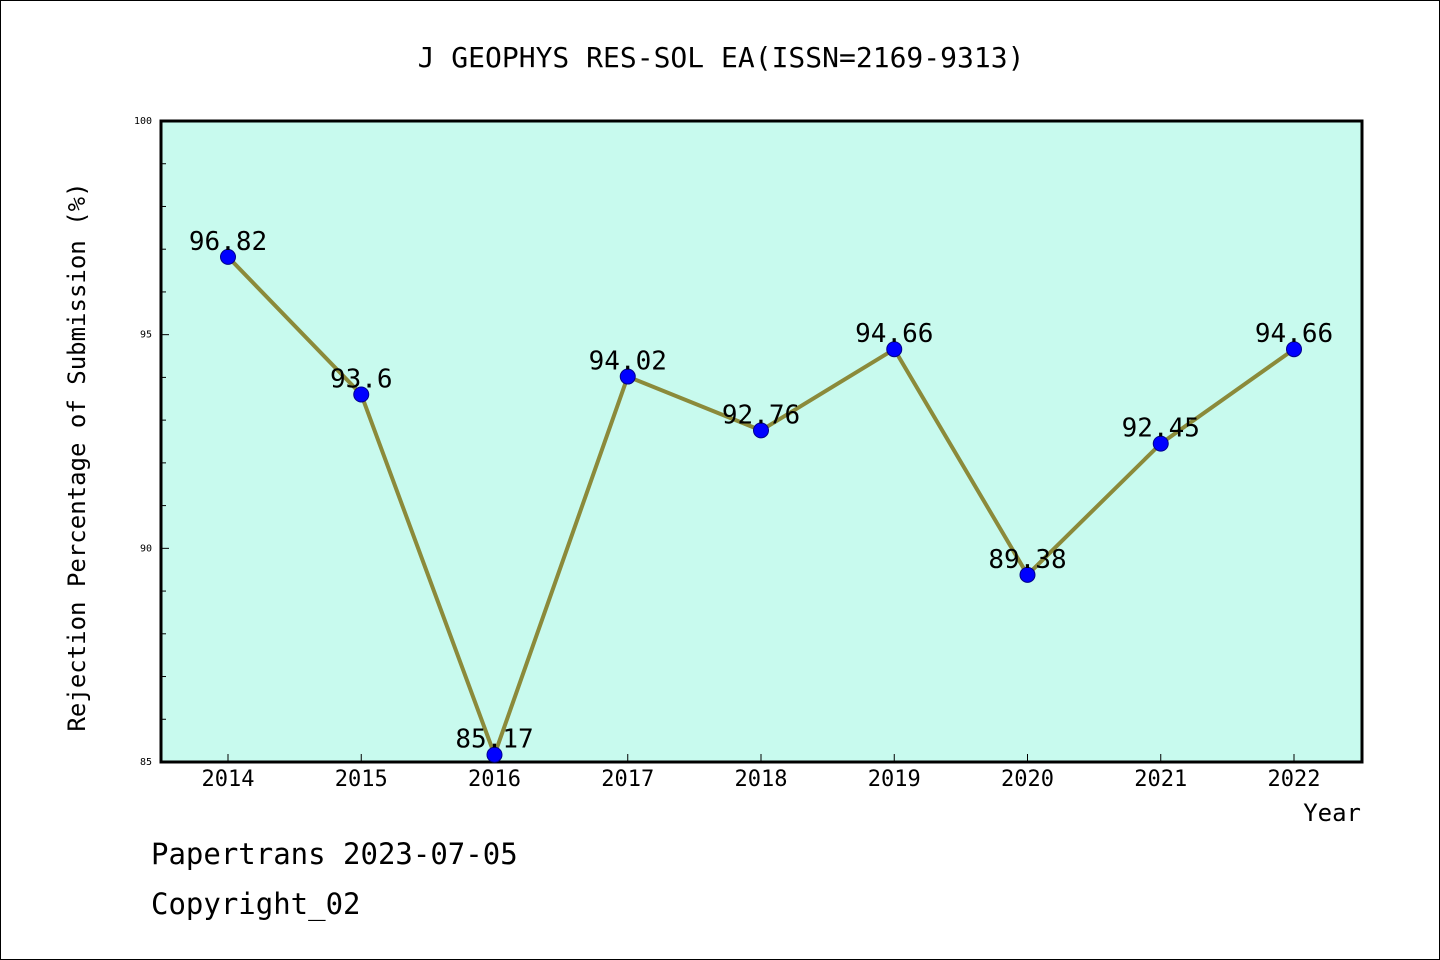 The width and height of the screenshot is (1440, 960). Describe the element at coordinates (1027, 560) in the screenshot. I see `data-label: 89.38` at that location.